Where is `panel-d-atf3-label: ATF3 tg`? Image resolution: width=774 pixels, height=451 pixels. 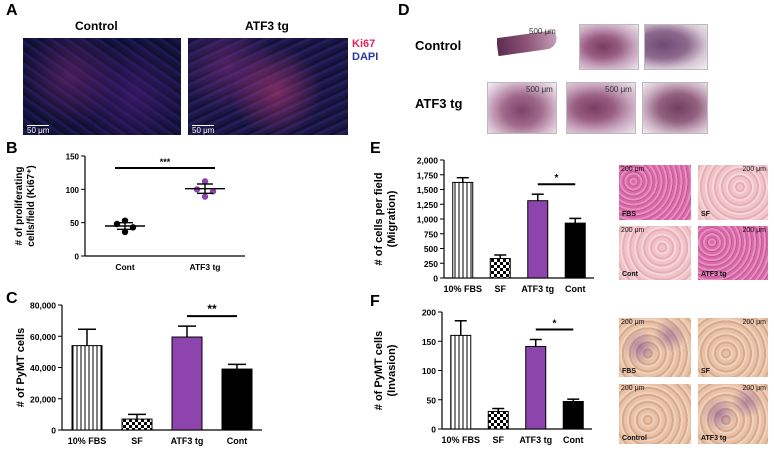
panel-d-atf3-label: ATF3 tg is located at coordinates (439, 103).